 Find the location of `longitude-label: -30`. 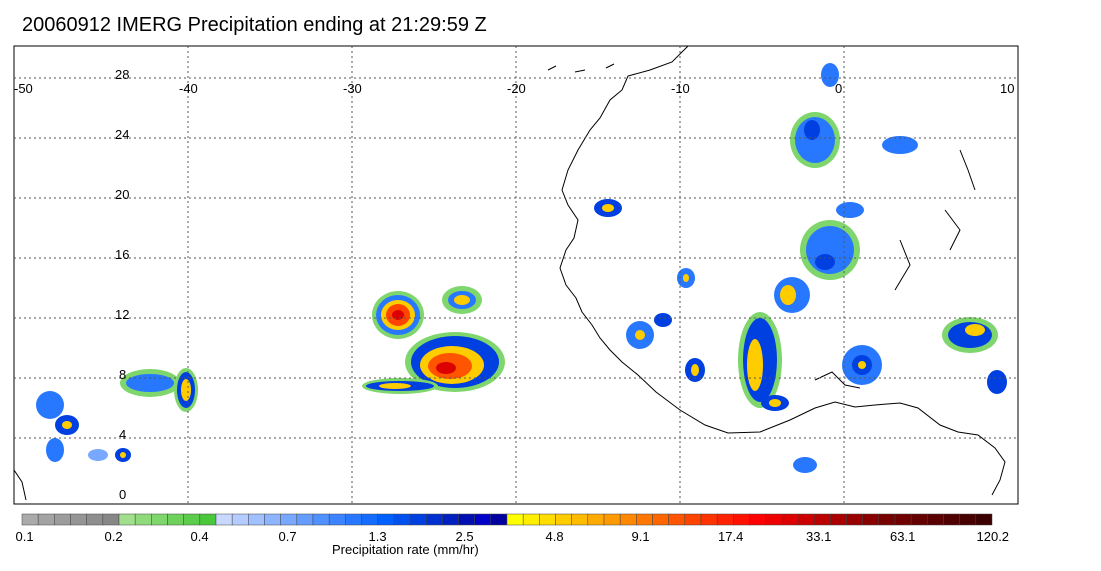

longitude-label: -30 is located at coordinates (352, 88).